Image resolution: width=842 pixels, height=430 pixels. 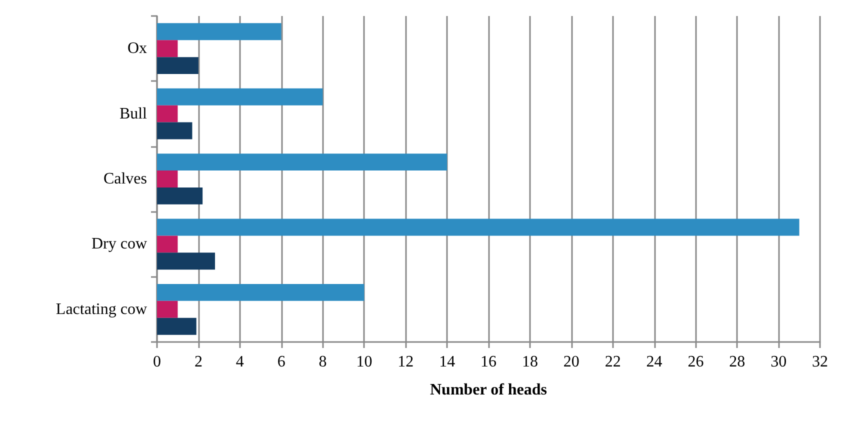 I want to click on x-tick-label: 0, so click(x=157, y=362).